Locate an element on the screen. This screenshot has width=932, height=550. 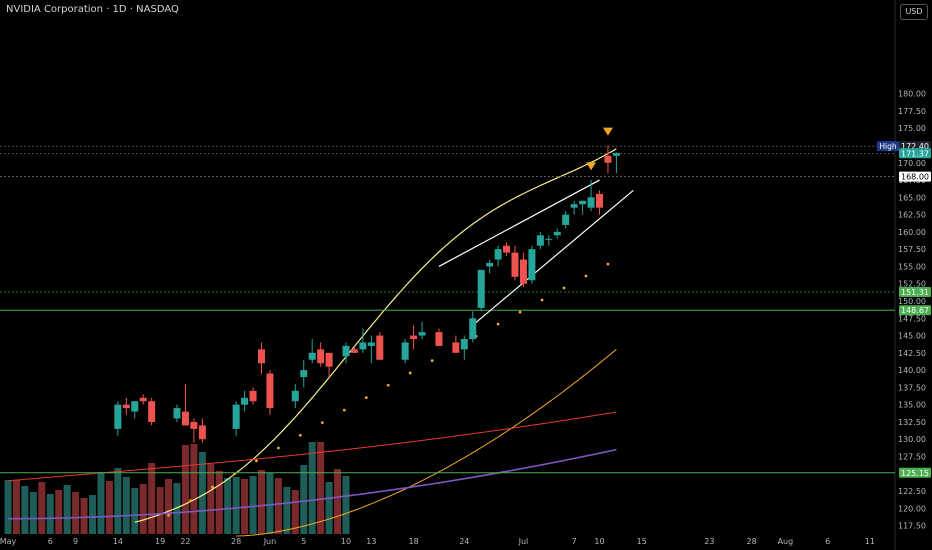
x-tick-label: 13 is located at coordinates (371, 541).